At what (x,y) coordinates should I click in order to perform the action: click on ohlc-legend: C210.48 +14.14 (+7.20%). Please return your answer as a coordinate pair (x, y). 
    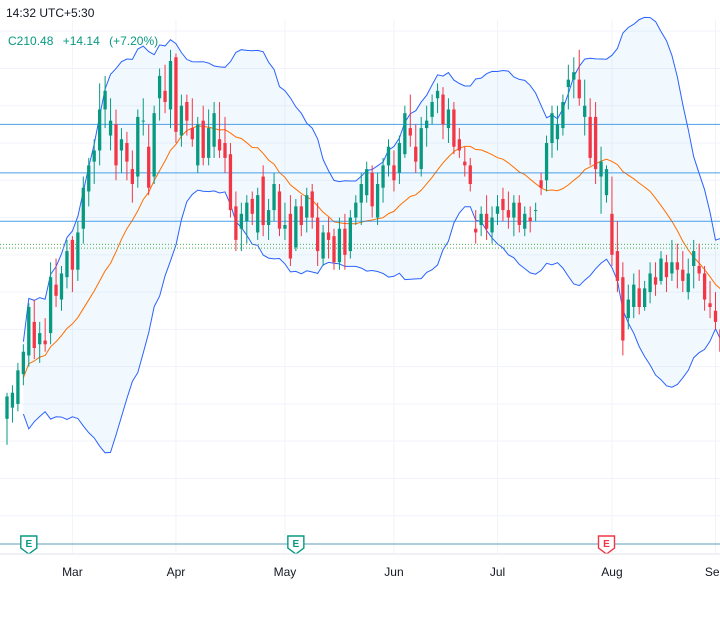
    Looking at the image, I should click on (86, 41).